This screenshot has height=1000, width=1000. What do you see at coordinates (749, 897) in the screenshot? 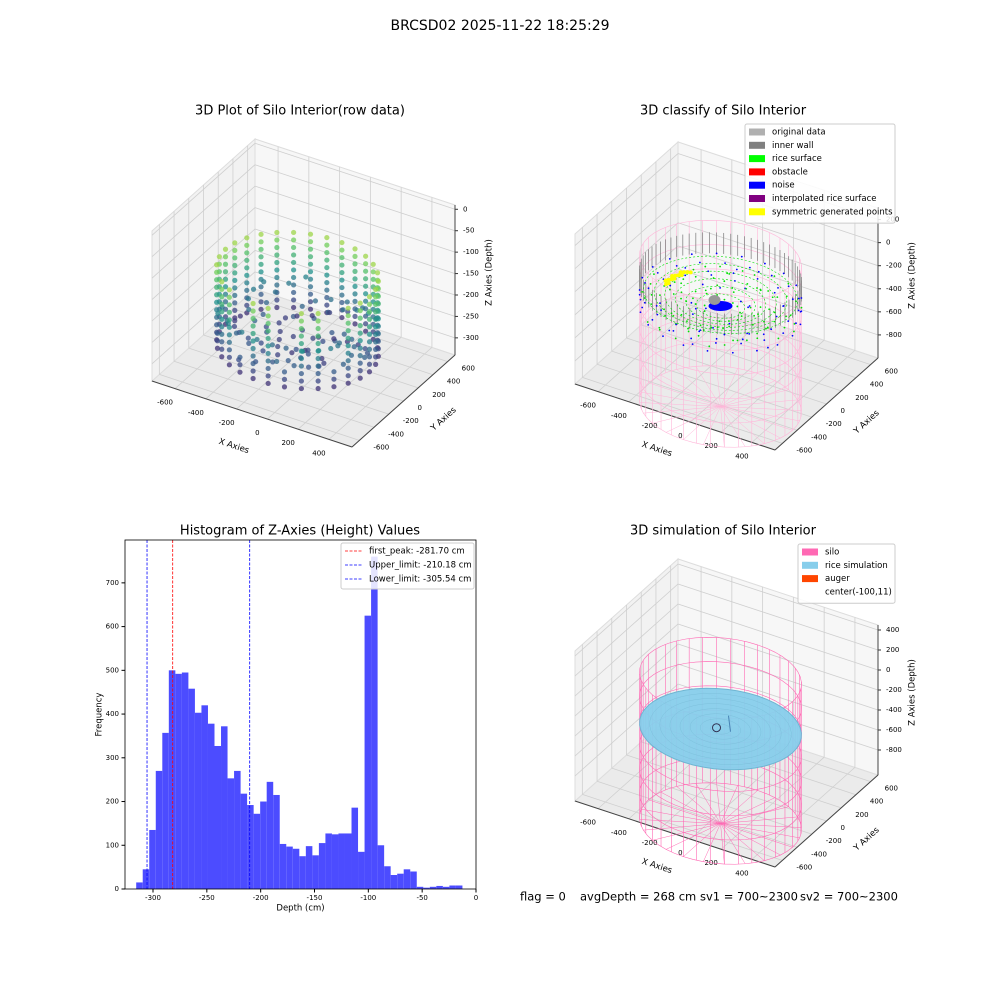
I see `footer-text: sv1 = 700~2300` at bounding box center [749, 897].